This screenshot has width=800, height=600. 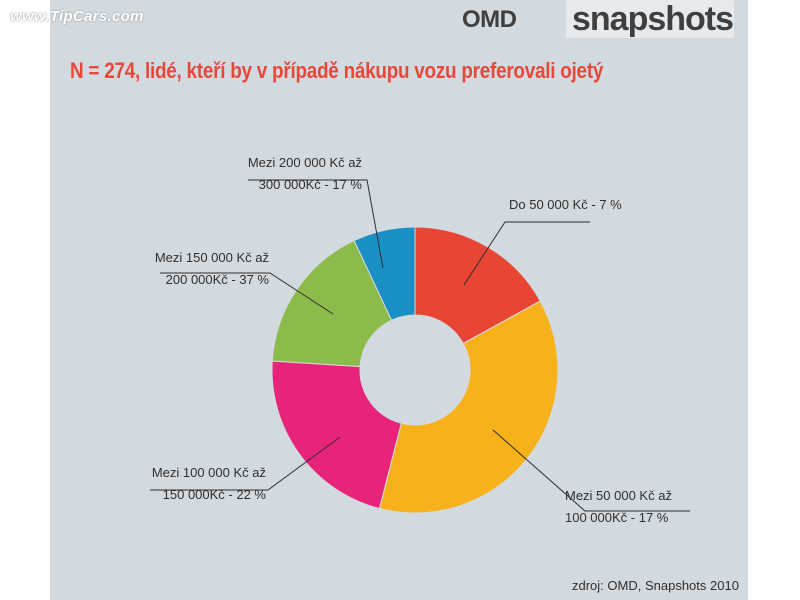 I want to click on slice-label-2-line1: Mezi 100 000 Kč až, so click(x=208, y=472).